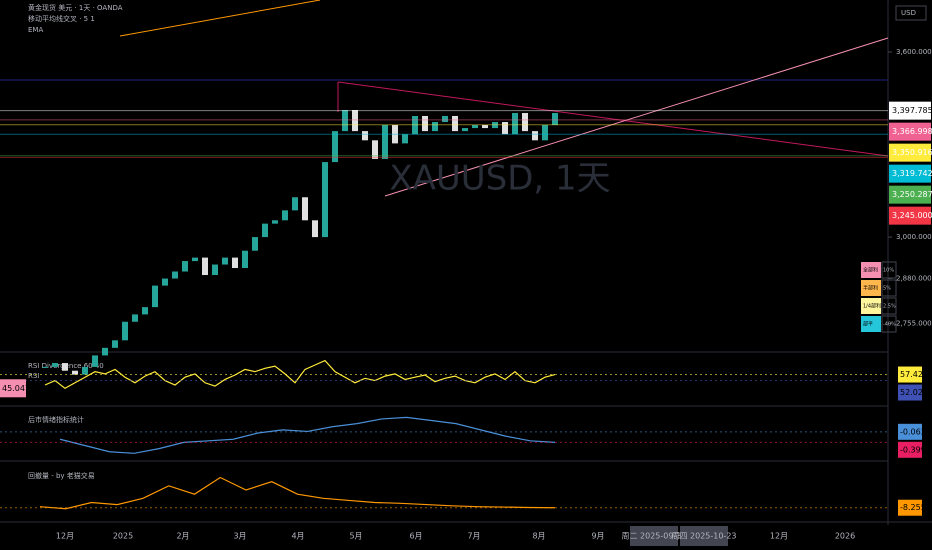  I want to click on y-tick-label: 3,000.000, so click(914, 237).